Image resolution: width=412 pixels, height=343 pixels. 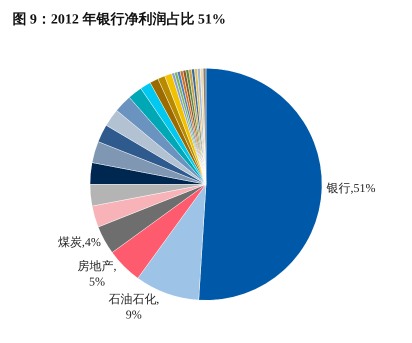 I want to click on slice-label: 煤炭,4%, so click(x=79, y=241).